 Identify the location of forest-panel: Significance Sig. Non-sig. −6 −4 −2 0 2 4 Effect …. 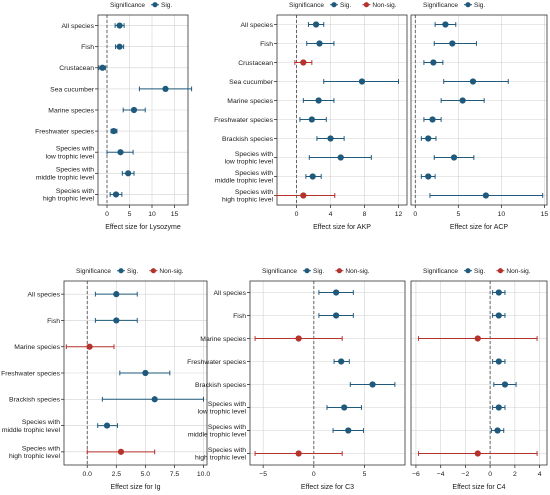
(479, 379).